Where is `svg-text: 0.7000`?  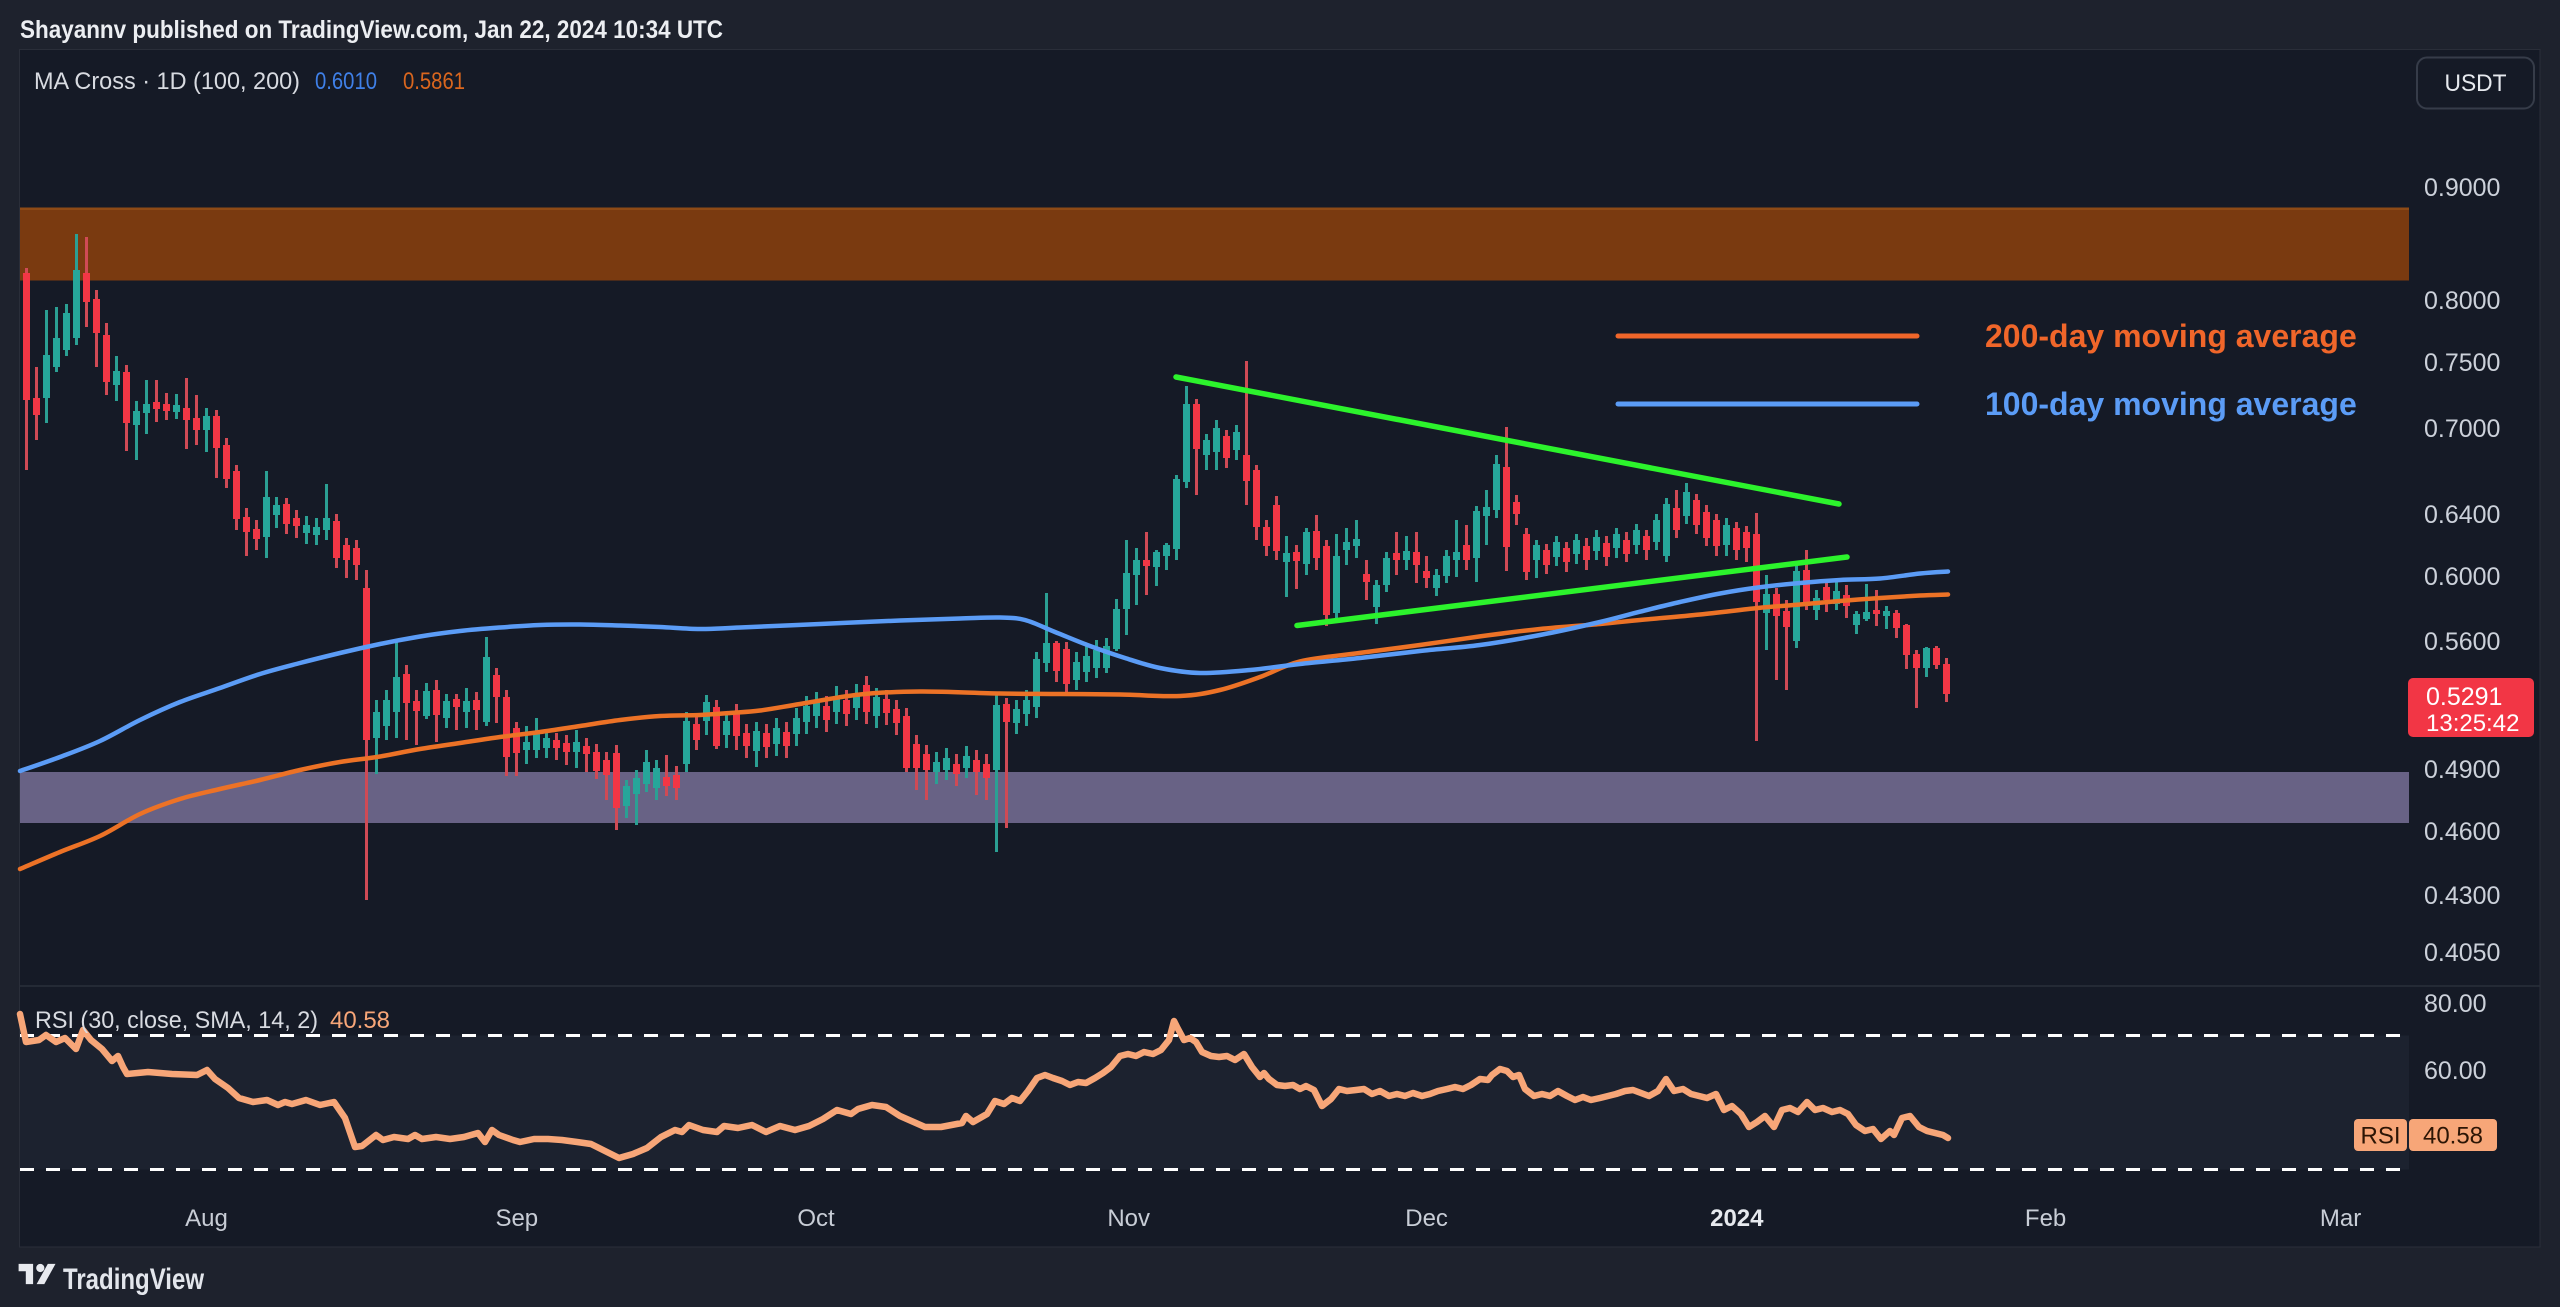 svg-text: 0.7000 is located at coordinates (2462, 429).